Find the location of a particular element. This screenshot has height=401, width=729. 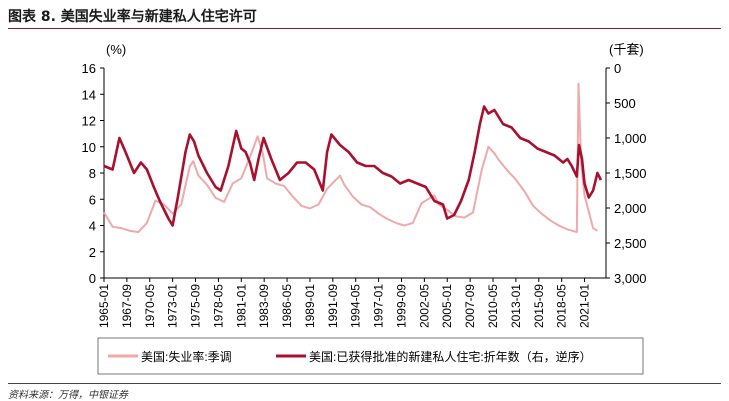

x-tick-label: 1981-01 is located at coordinates (241, 306).